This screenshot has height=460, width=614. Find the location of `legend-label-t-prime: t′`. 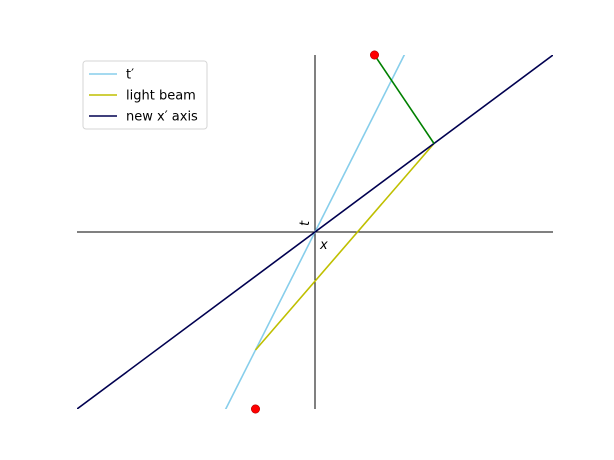

legend-label-t-prime: t′ is located at coordinates (130, 75).